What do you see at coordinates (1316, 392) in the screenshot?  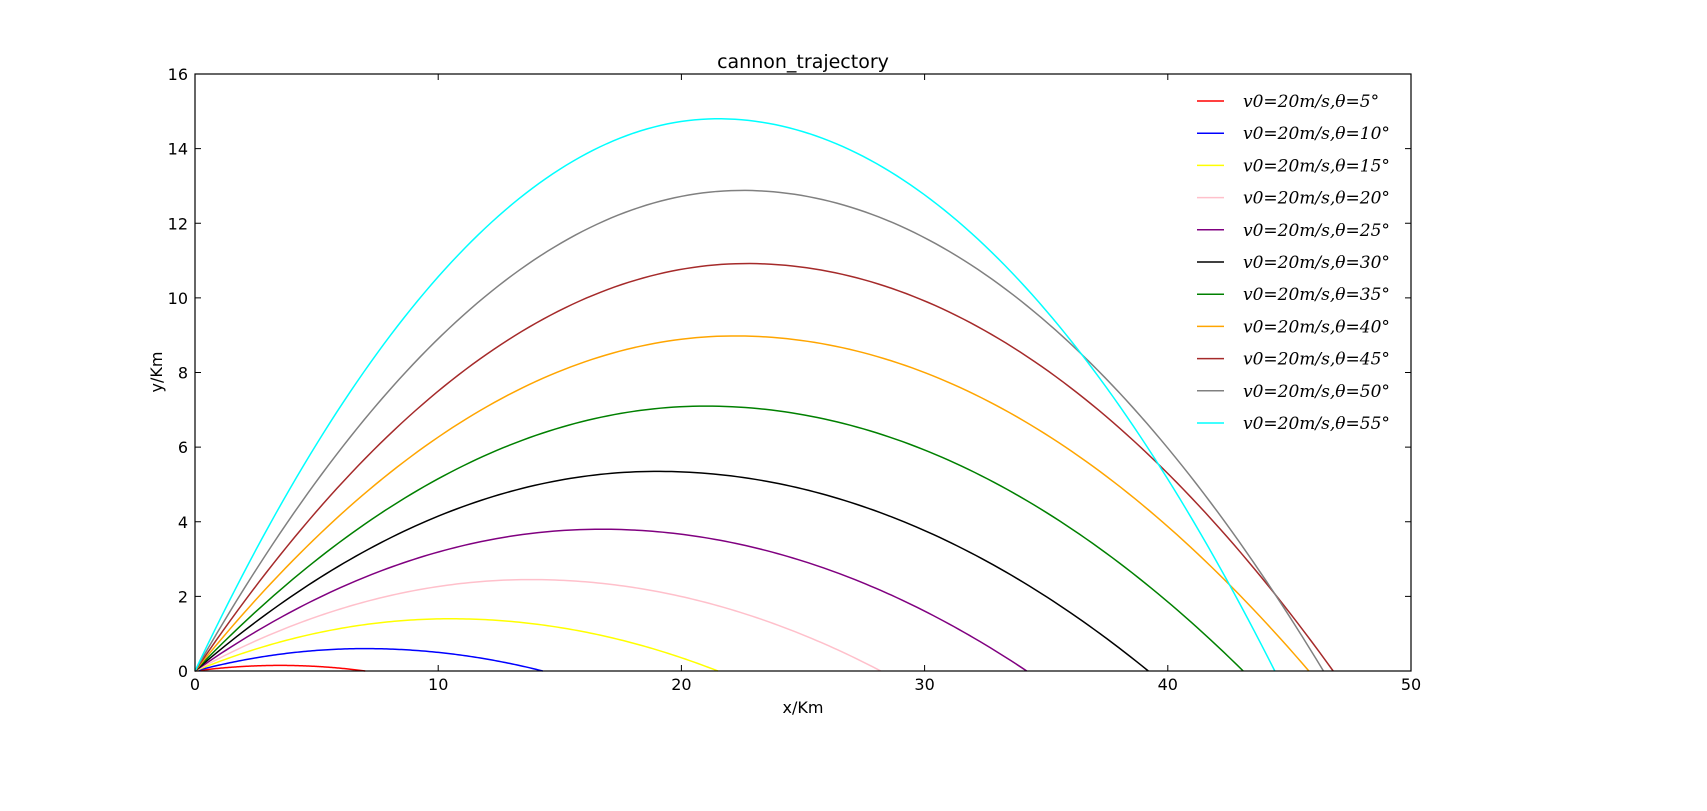 I see `legend-entry-label: v0=20m/s,θ=50°` at bounding box center [1316, 392].